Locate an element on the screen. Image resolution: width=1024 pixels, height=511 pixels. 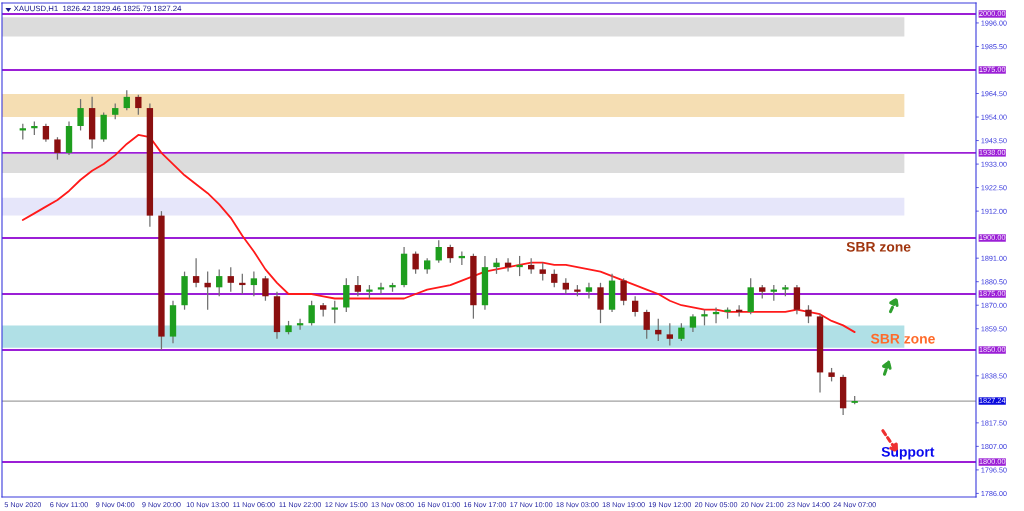
text: Support is located at coordinates (908, 453).